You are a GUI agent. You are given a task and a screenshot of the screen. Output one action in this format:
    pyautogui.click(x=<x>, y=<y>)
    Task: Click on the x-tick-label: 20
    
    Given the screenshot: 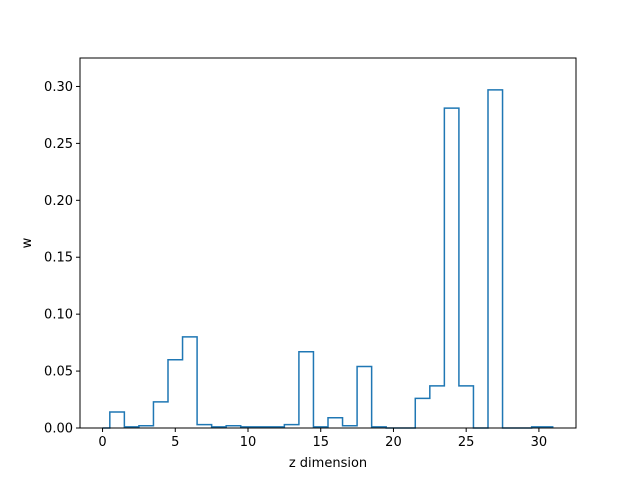 What is the action you would take?
    pyautogui.click(x=393, y=442)
    